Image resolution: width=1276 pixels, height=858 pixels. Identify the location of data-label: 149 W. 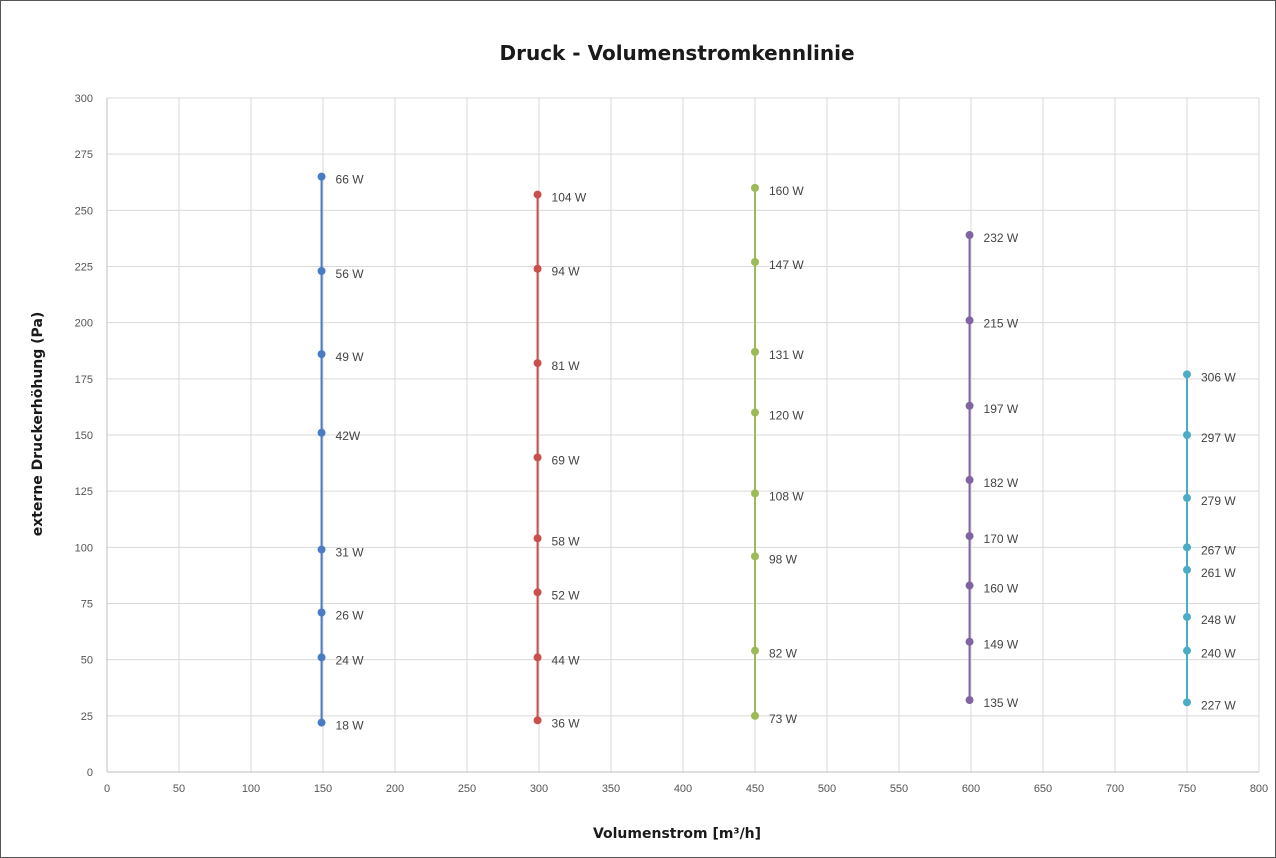
(1001, 645).